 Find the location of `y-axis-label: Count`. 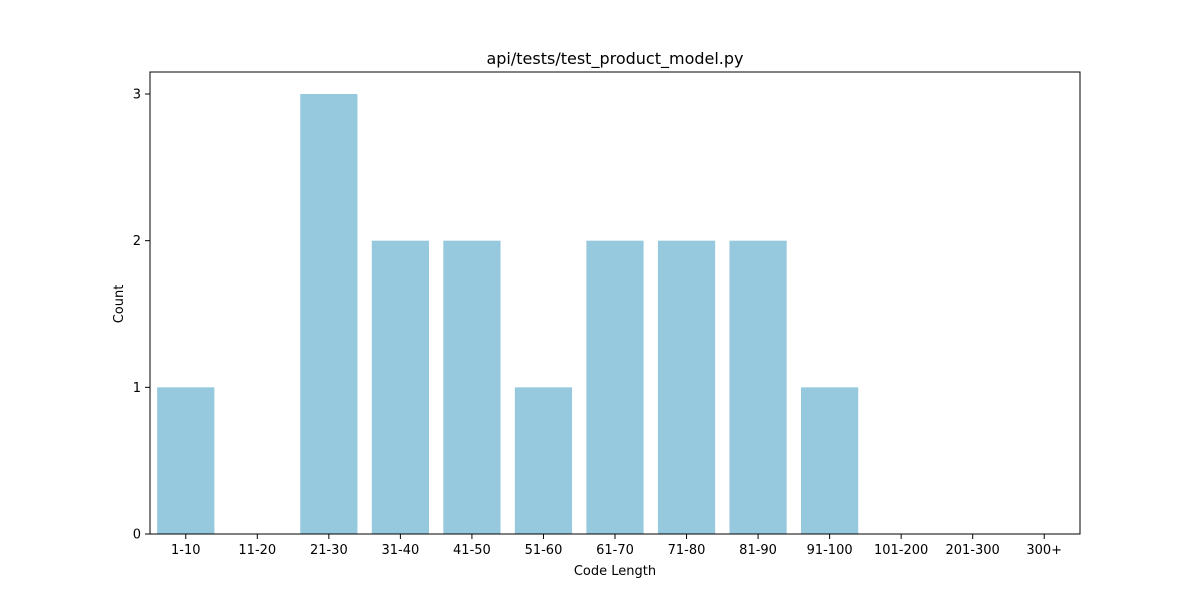

y-axis-label: Count is located at coordinates (119, 304).